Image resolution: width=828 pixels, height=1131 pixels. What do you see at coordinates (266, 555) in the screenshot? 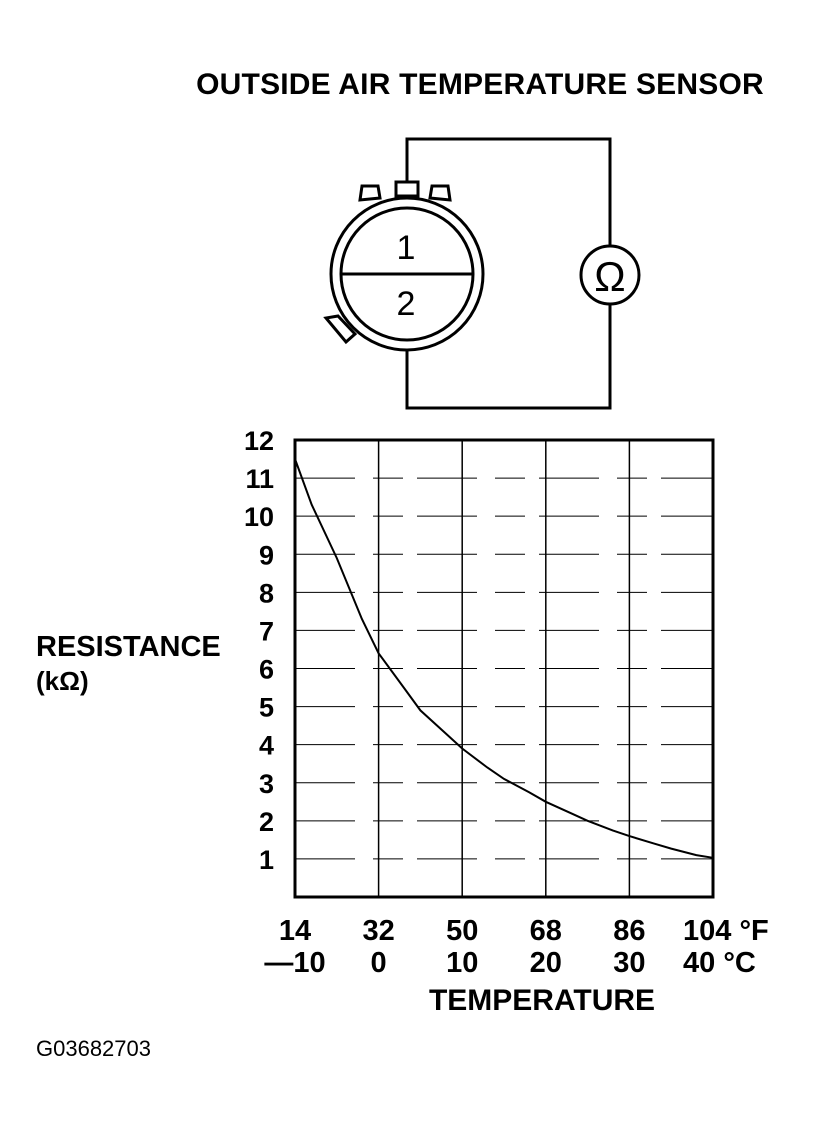
I see `y-tick-label: 9` at bounding box center [266, 555].